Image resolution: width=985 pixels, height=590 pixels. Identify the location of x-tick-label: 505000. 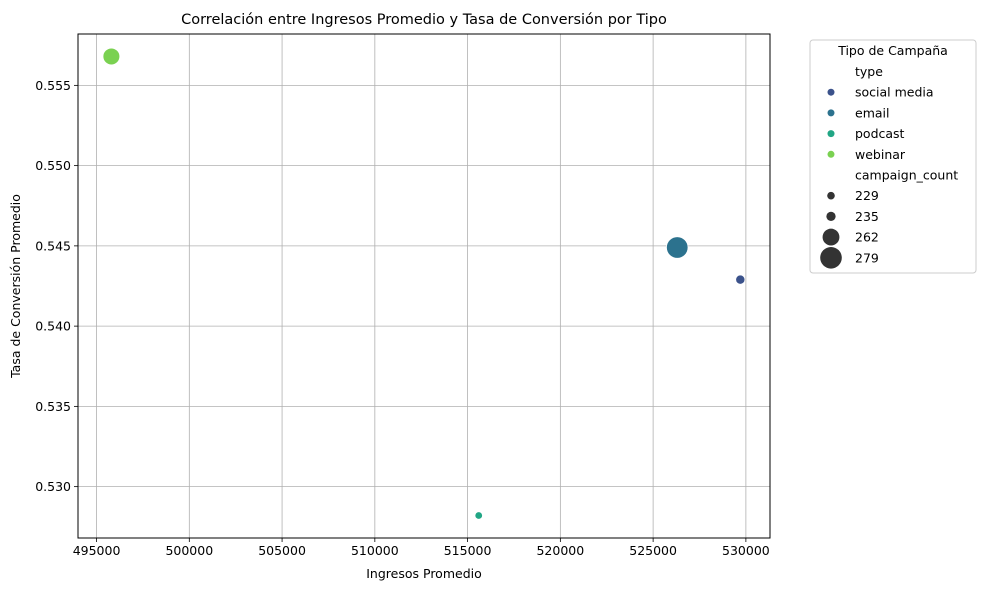
(282, 550).